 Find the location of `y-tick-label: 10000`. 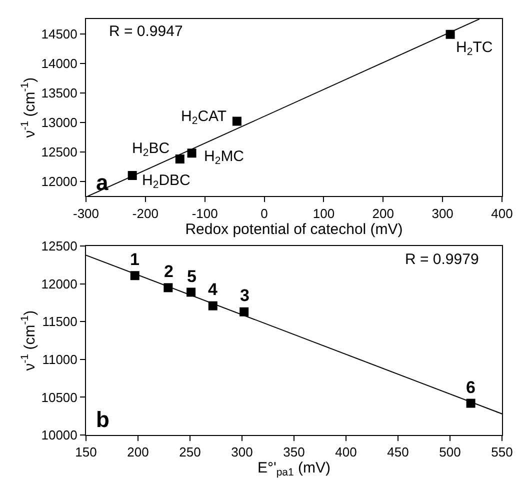

y-tick-label: 10000 is located at coordinates (59, 435).